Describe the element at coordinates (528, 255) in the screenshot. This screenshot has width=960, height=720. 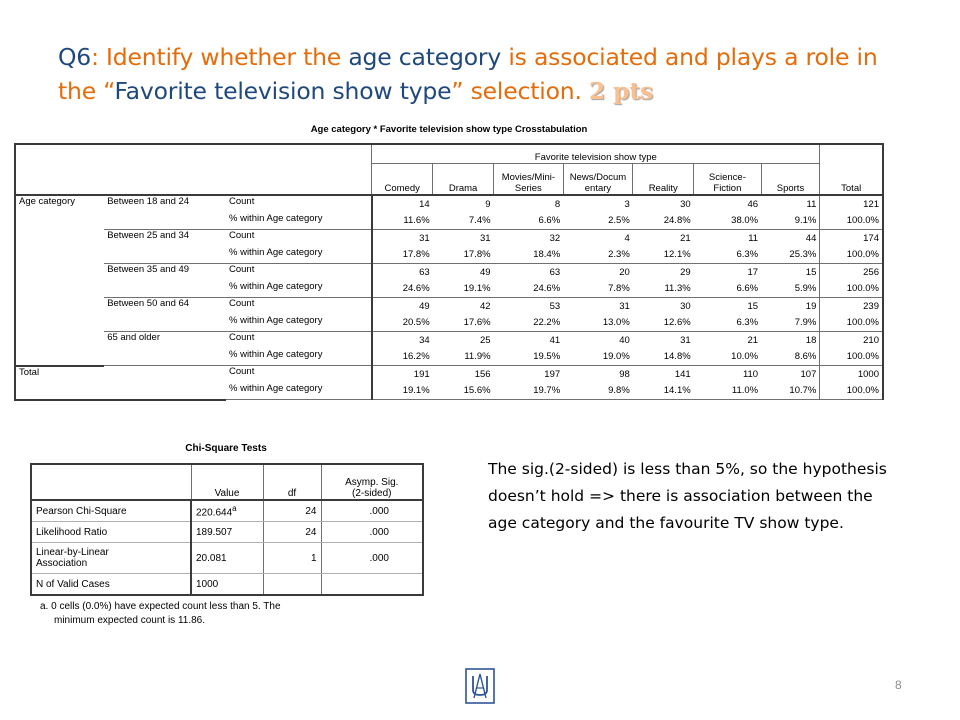
I see `table-cell: 18.4%` at that location.